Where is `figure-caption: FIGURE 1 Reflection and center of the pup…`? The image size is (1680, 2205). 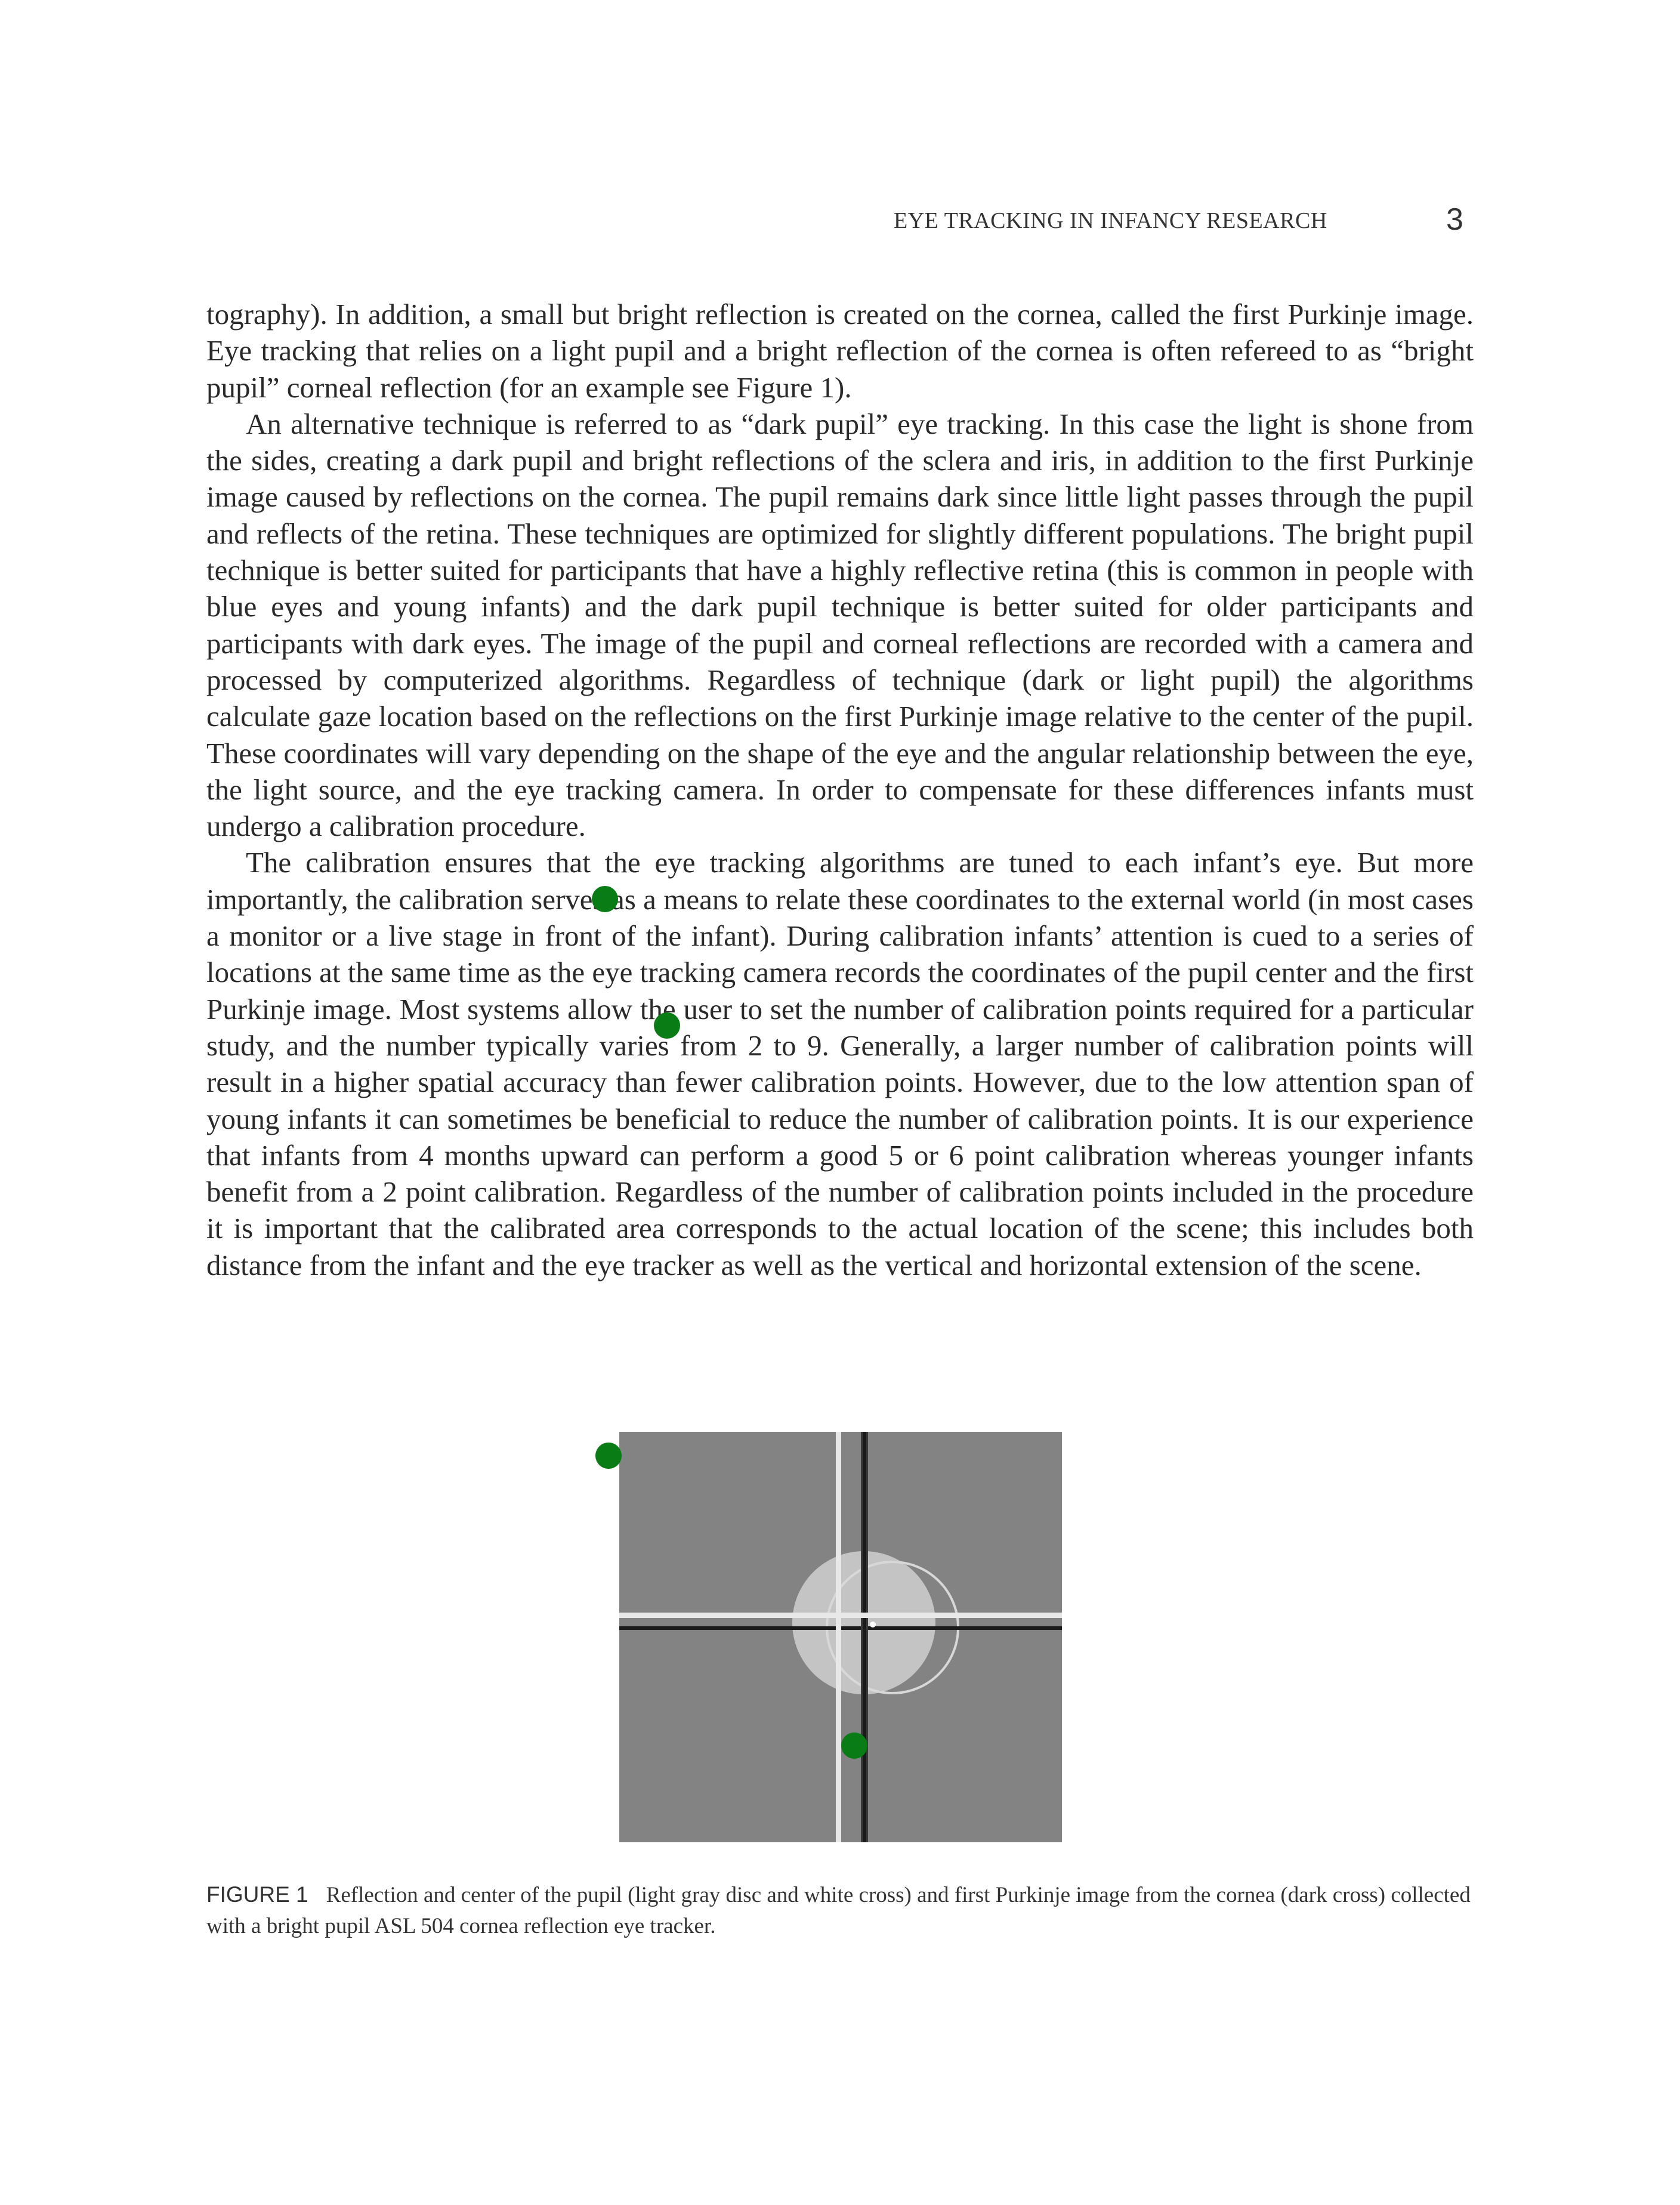 figure-caption: FIGURE 1 Reflection and center of the pup… is located at coordinates (840, 1910).